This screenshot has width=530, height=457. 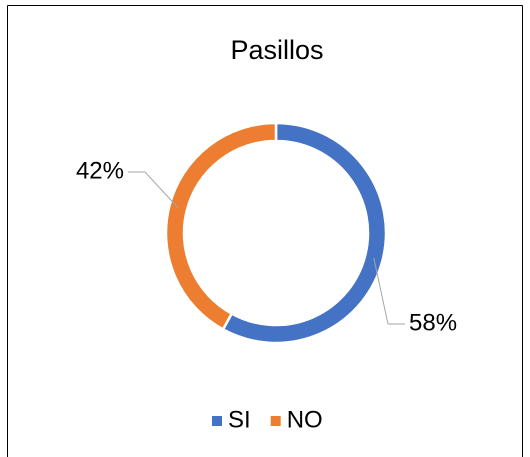 I want to click on data-label: 58%, so click(x=433, y=322).